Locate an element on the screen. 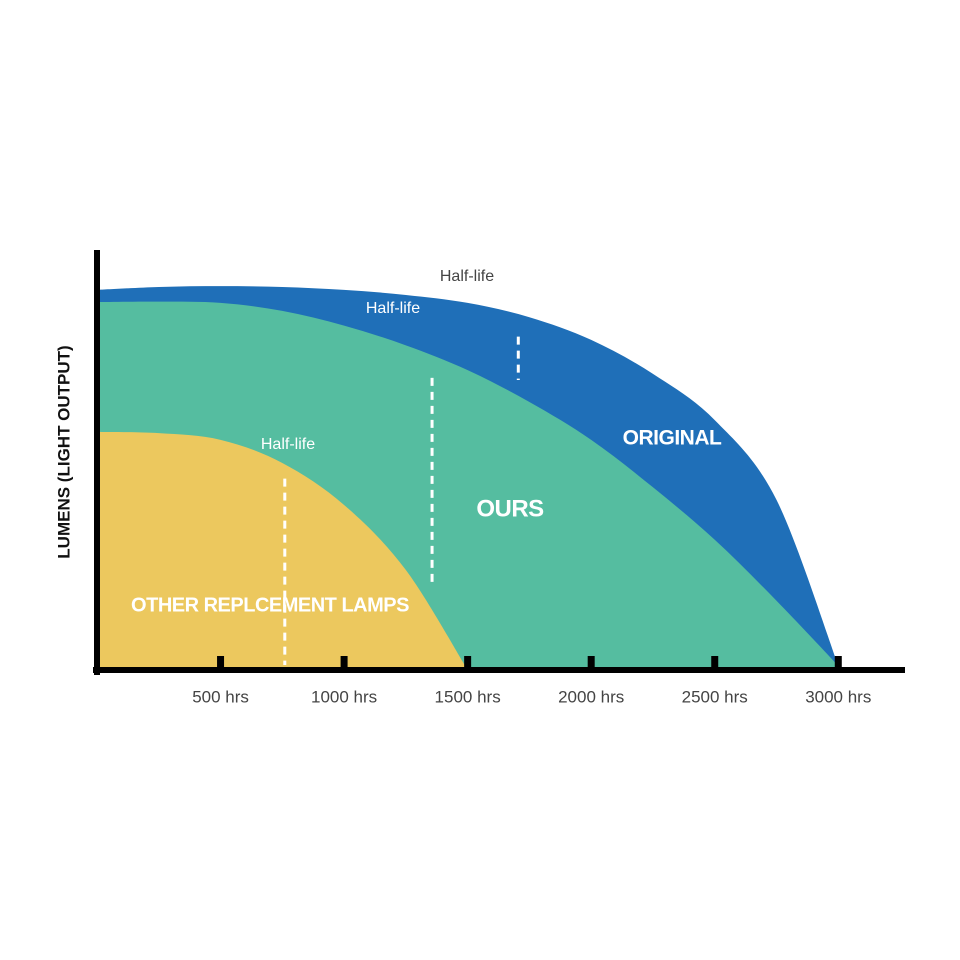 This screenshot has width=960, height=960. x-tick-label: 3000 hrs is located at coordinates (838, 696).